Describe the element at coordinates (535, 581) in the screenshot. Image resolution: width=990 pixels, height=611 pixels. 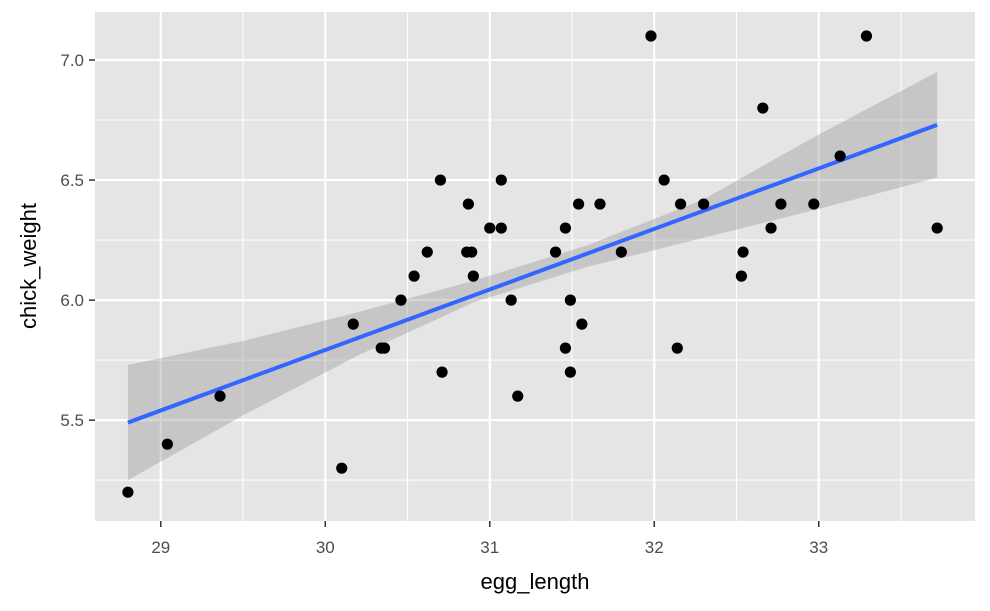
I see `x-axis-title: egg_length` at that location.